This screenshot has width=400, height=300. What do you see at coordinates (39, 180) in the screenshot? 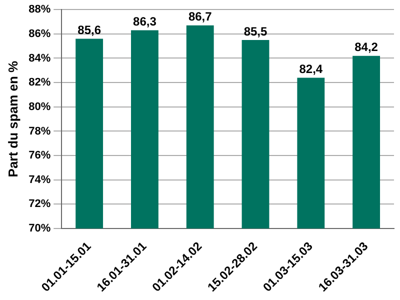
I see `y-tick-label: 74%` at bounding box center [39, 180].